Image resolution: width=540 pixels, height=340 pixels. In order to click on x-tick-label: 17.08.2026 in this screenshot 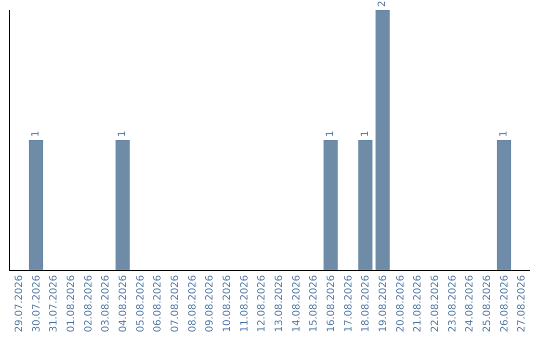, I will do `click(348, 303)`.